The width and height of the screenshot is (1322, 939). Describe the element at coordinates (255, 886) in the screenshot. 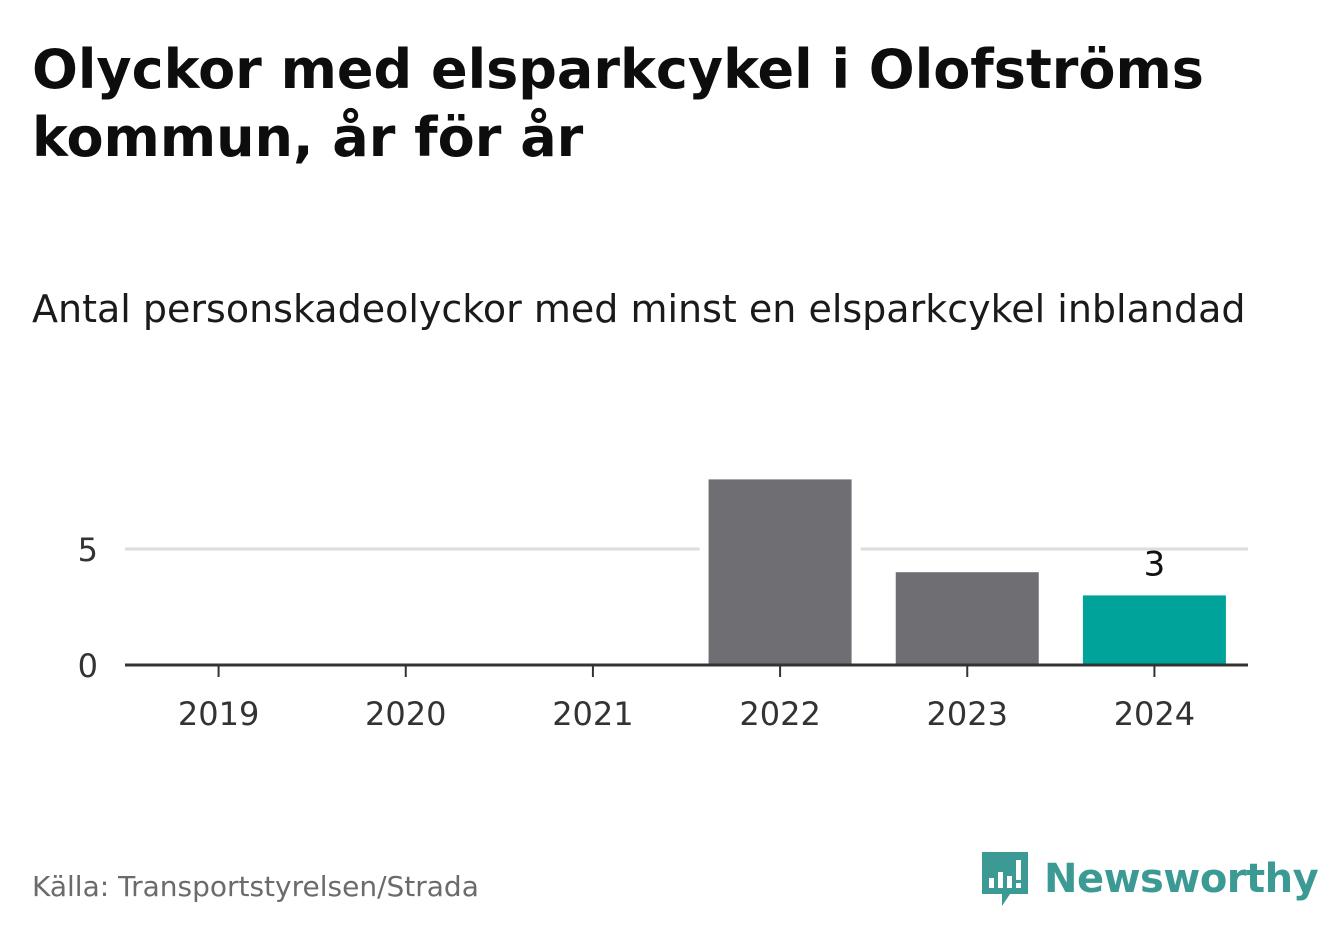

I see `source-note: Källa: Transportstyrelsen/Strada` at that location.